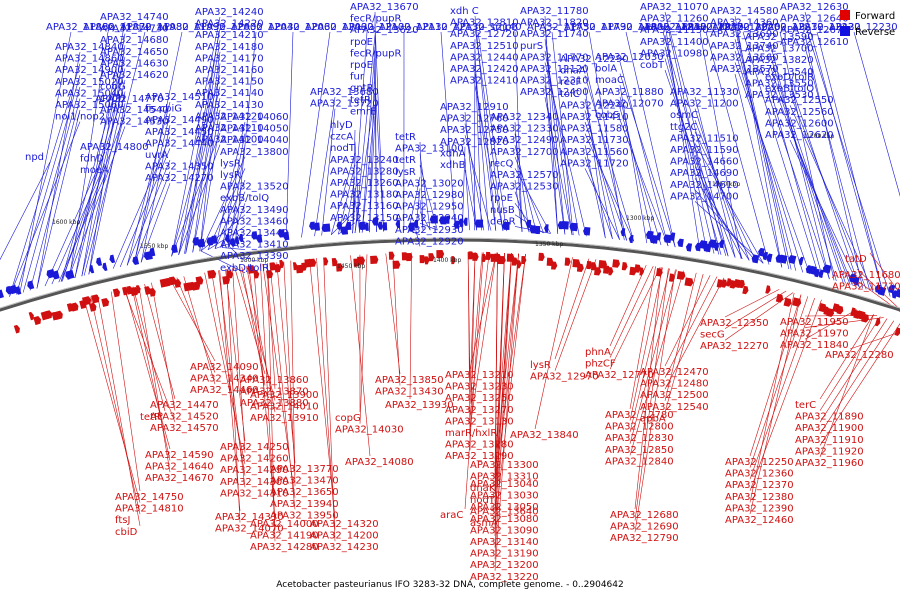 The width and height of the screenshot is (900, 600). Describe the element at coordinates (179, 455) in the screenshot. I see `forward-gene-label: APA32_14590` at that location.